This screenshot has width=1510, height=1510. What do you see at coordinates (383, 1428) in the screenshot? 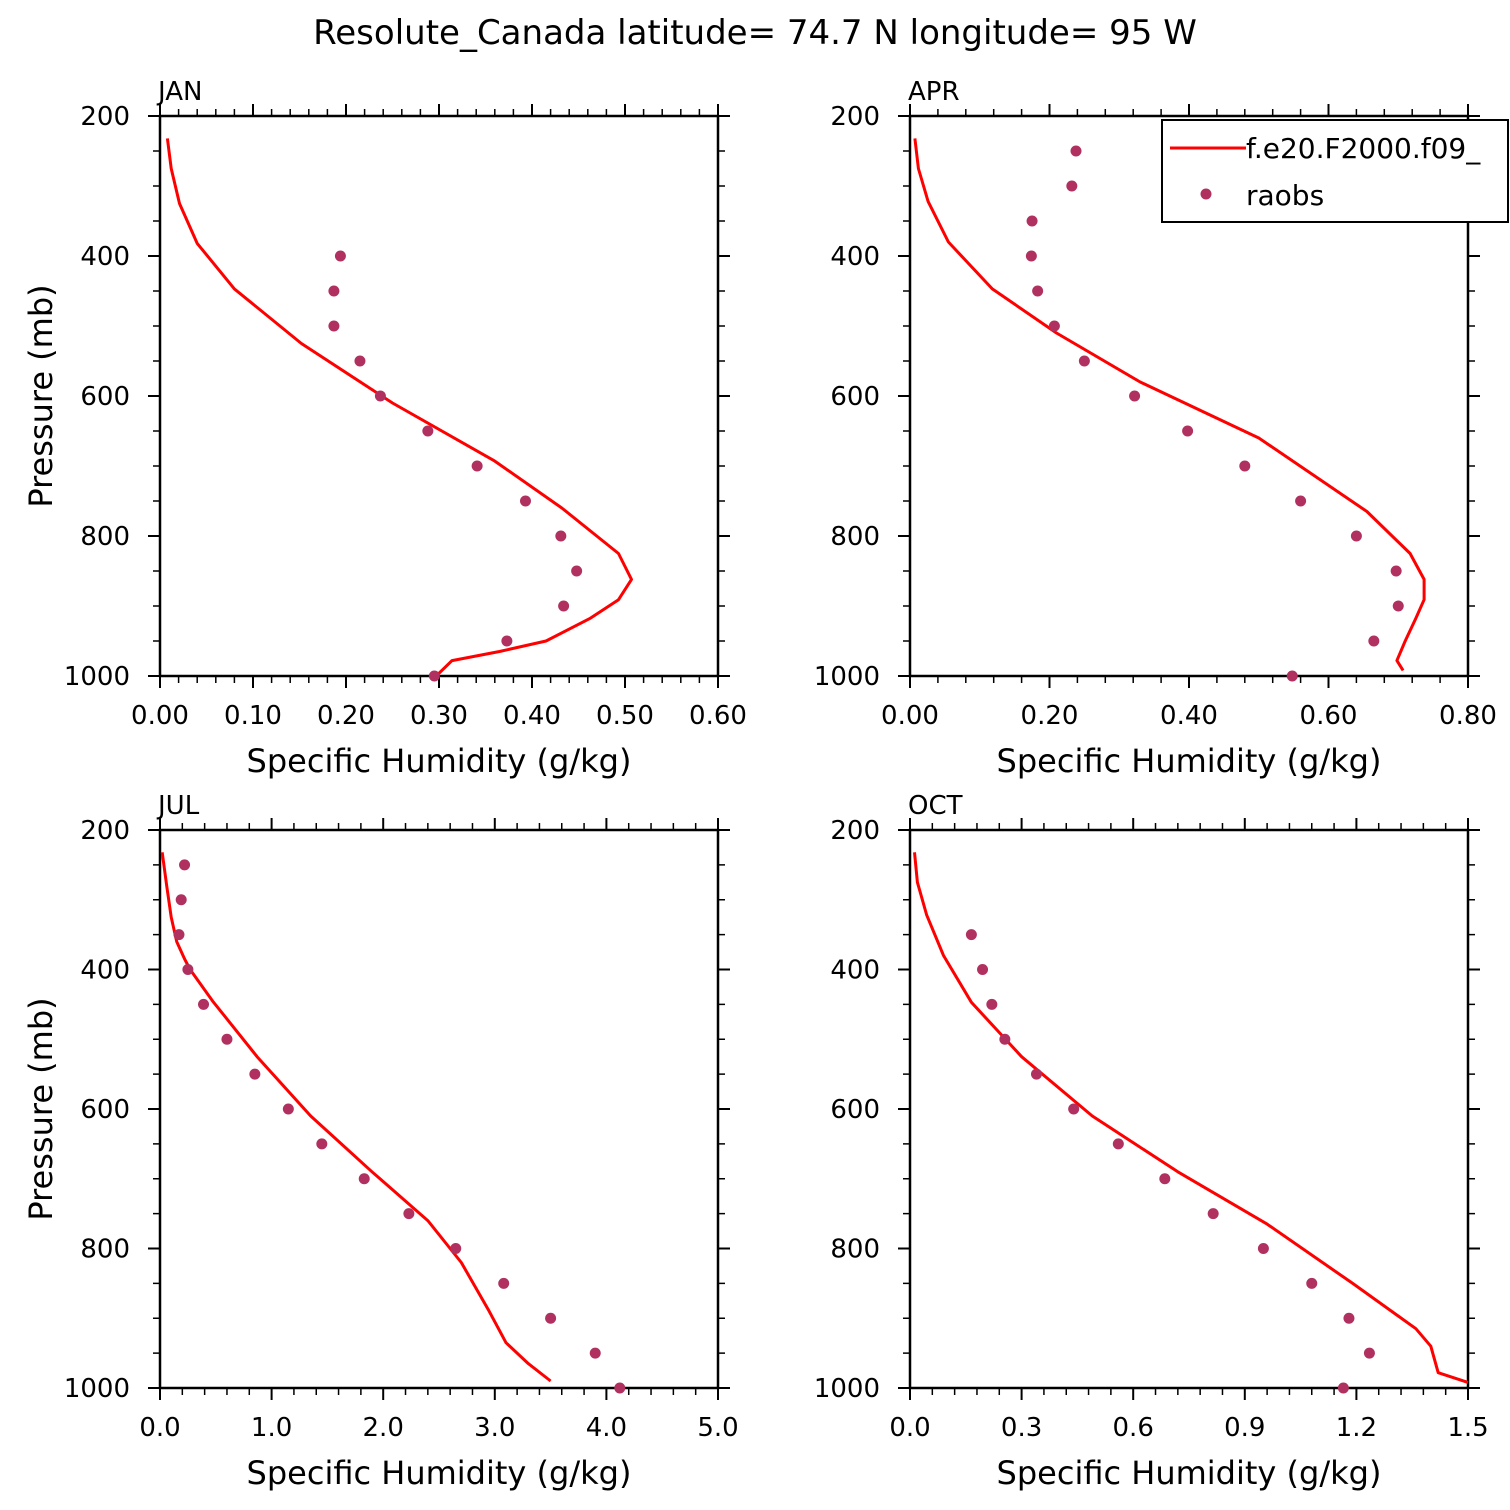
I see `x-tick-label: 2.0` at bounding box center [383, 1428].